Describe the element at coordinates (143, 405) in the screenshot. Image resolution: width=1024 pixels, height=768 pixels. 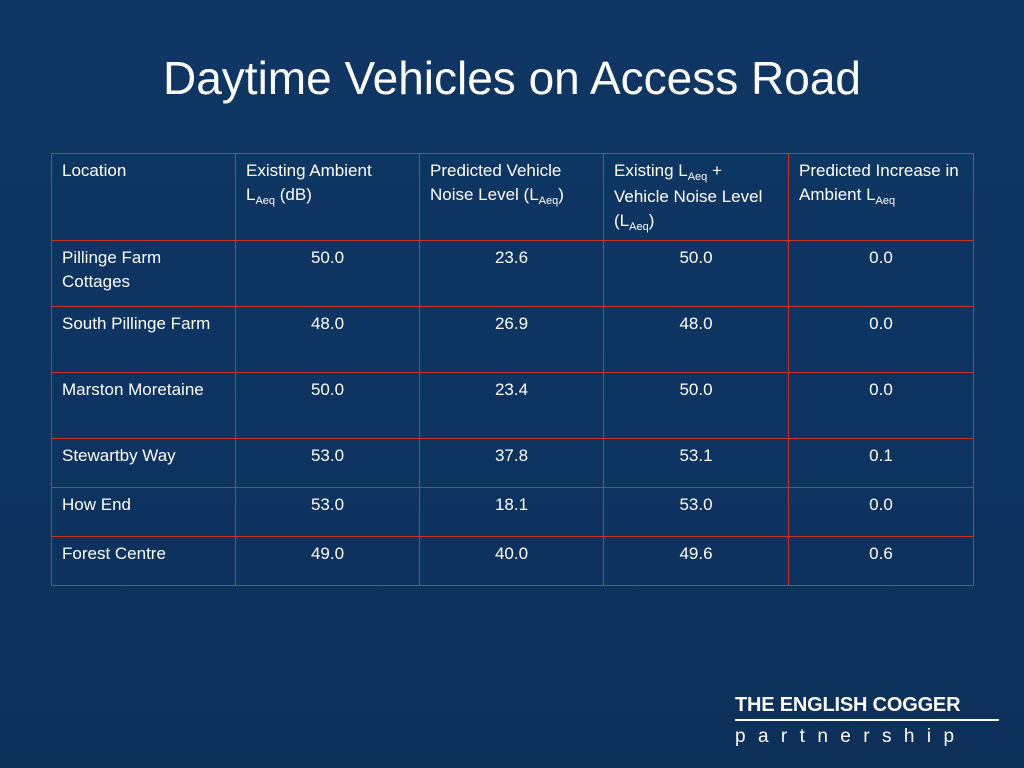
I see `cell-location: Marston Moretaine` at that location.